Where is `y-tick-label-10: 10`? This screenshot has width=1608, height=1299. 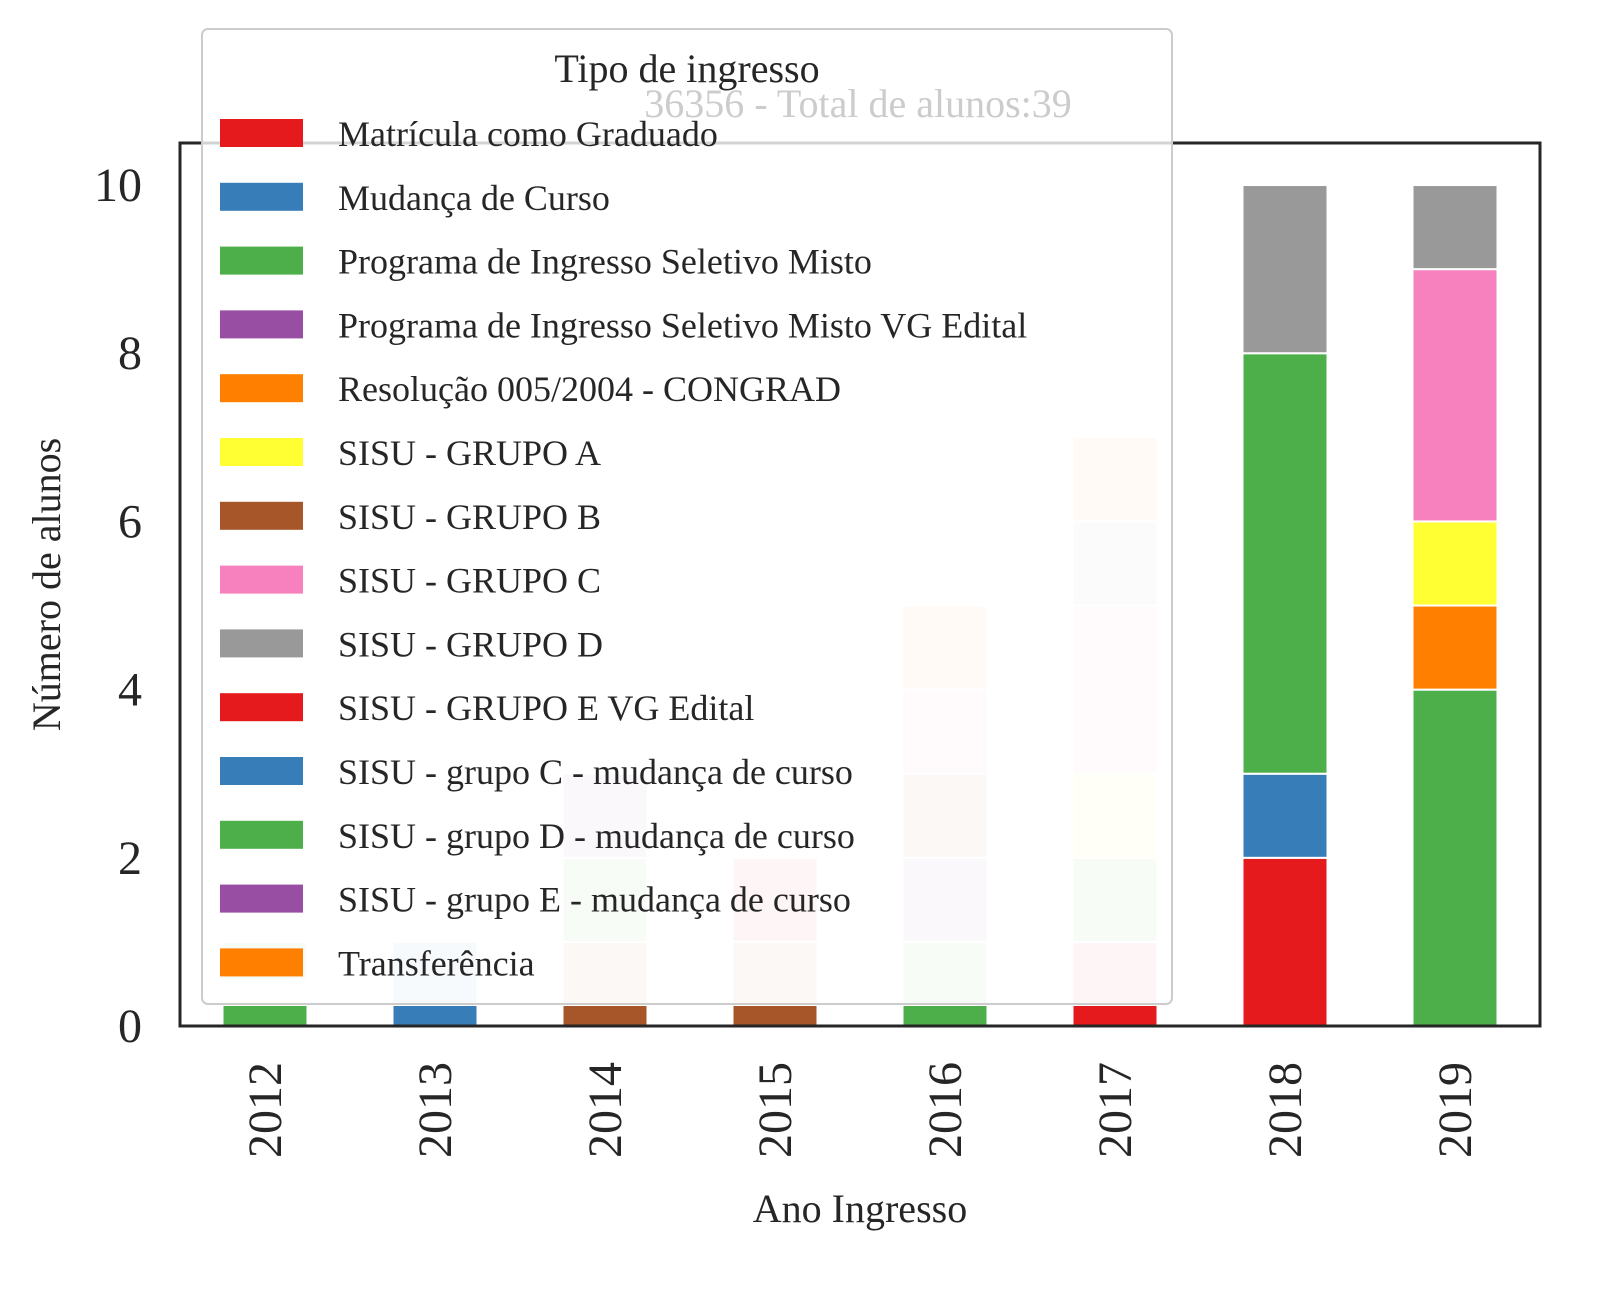 y-tick-label-10: 10 is located at coordinates (118, 185).